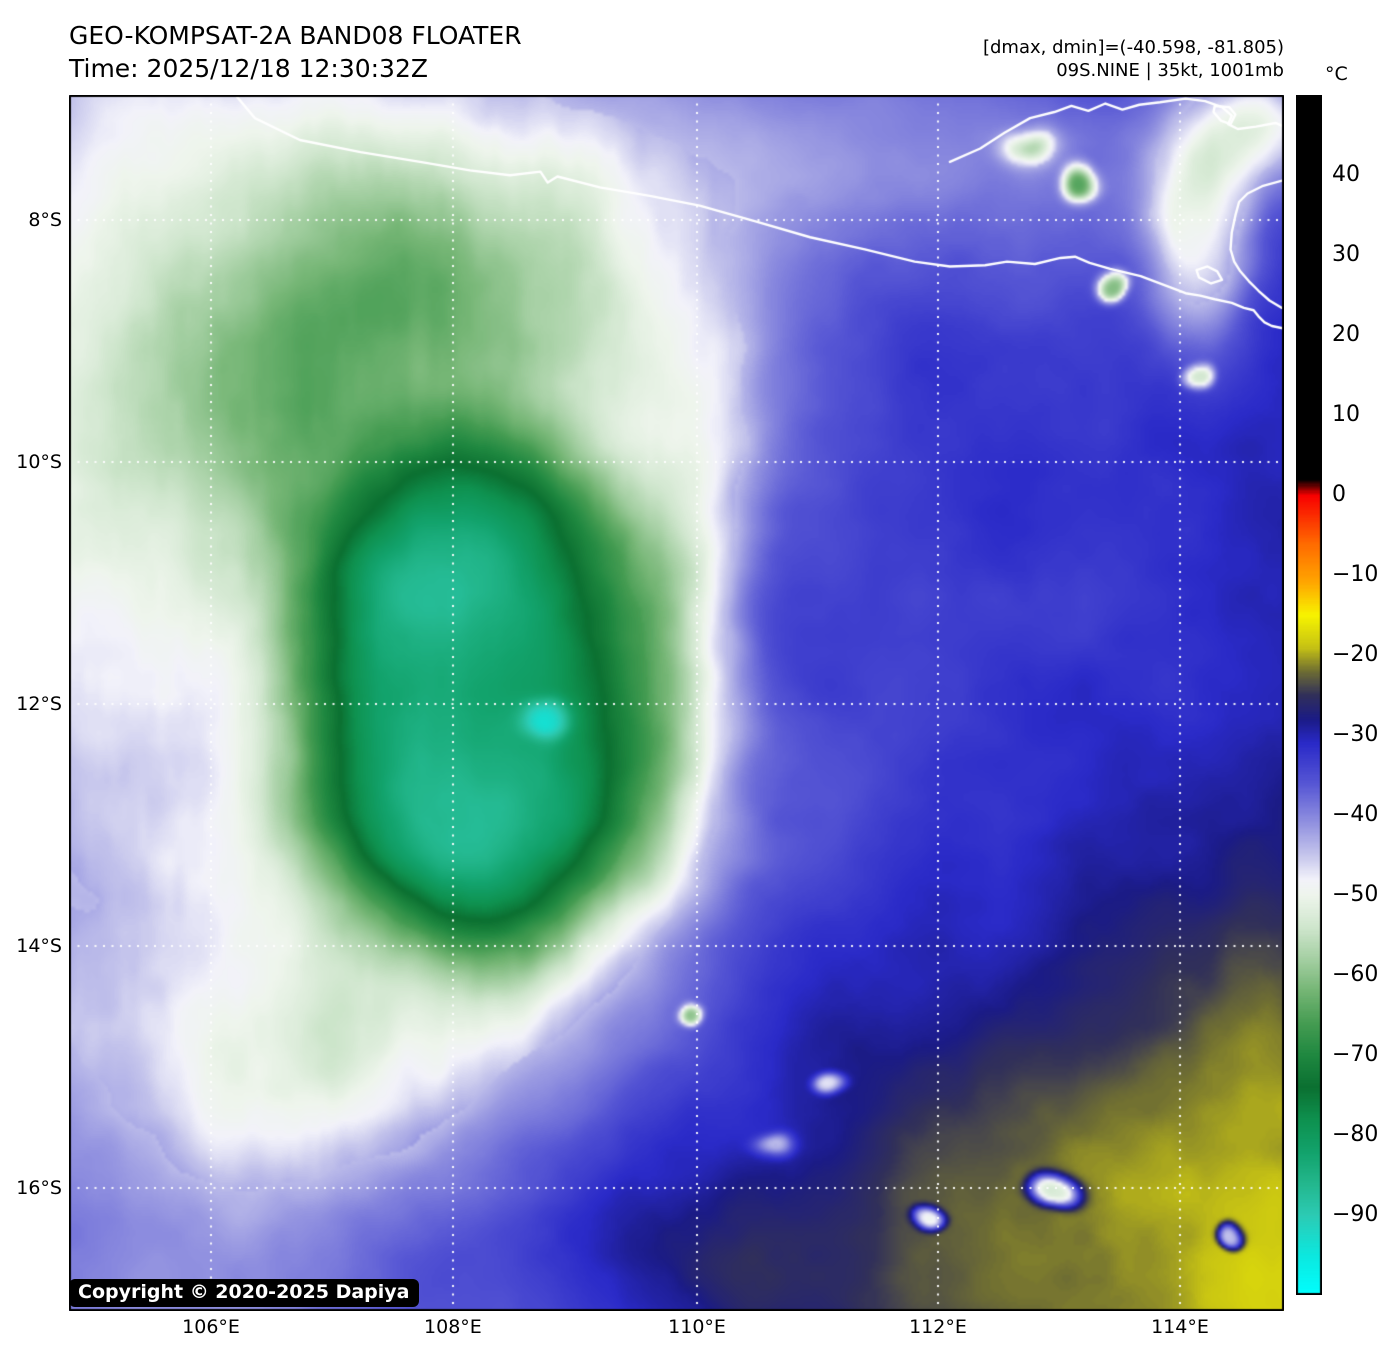 The width and height of the screenshot is (1388, 1359). Describe the element at coordinates (1170, 70) in the screenshot. I see `storm-readout: 09S.NINE | 35kt, 1001mb` at that location.